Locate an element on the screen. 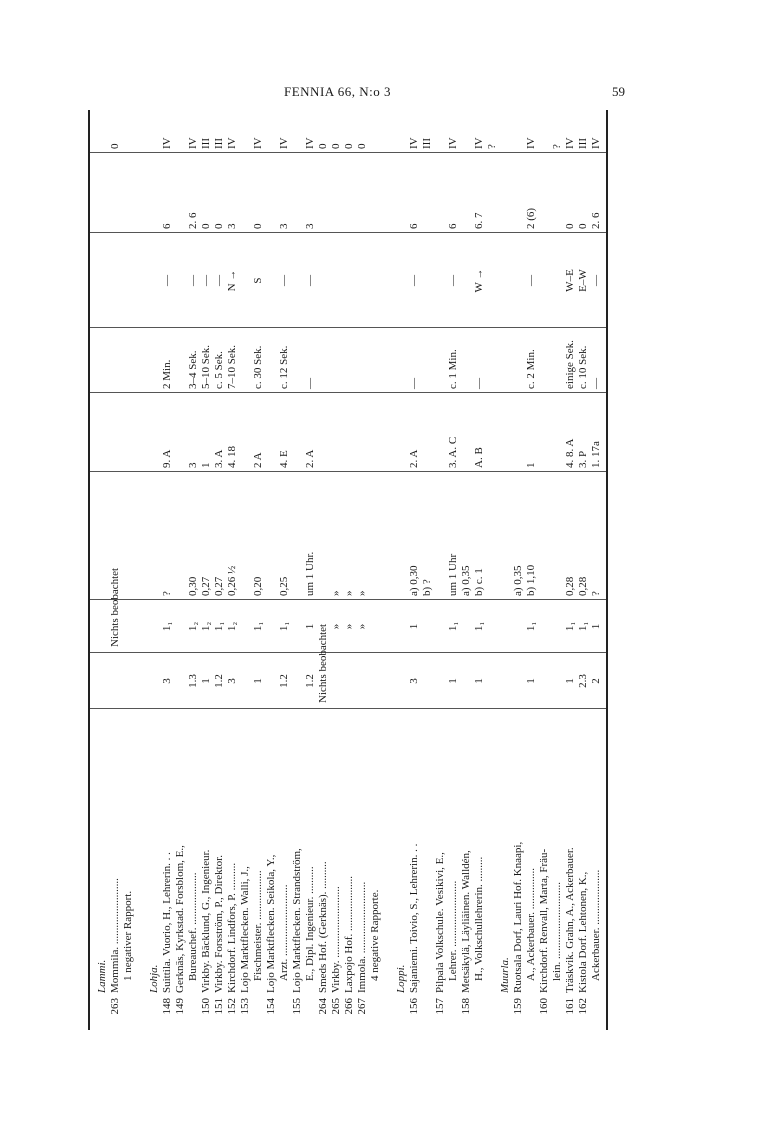  table-cell: 2. 6 is located at coordinates (193, 221).